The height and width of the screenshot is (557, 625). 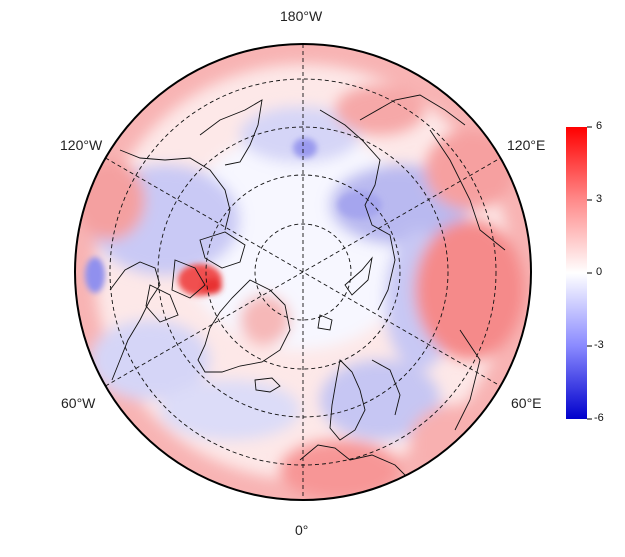 I want to click on lon-label-0: 0°, so click(x=302, y=530).